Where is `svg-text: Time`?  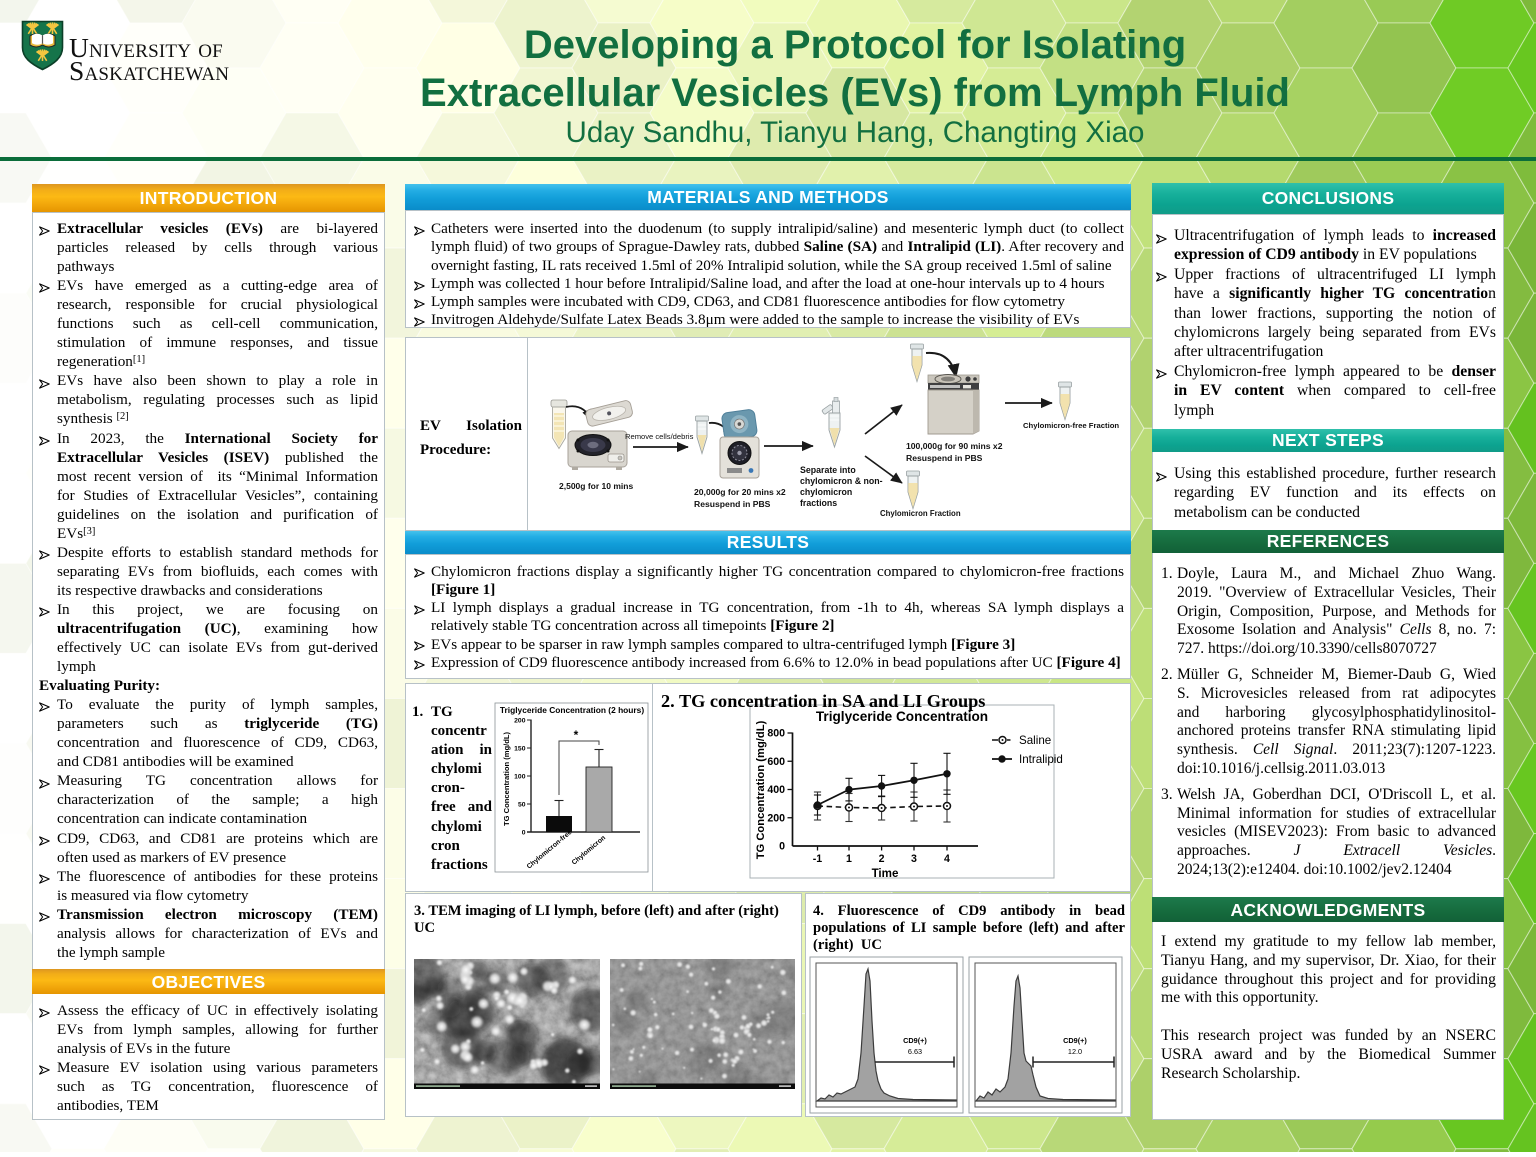 svg-text: Time is located at coordinates (885, 873).